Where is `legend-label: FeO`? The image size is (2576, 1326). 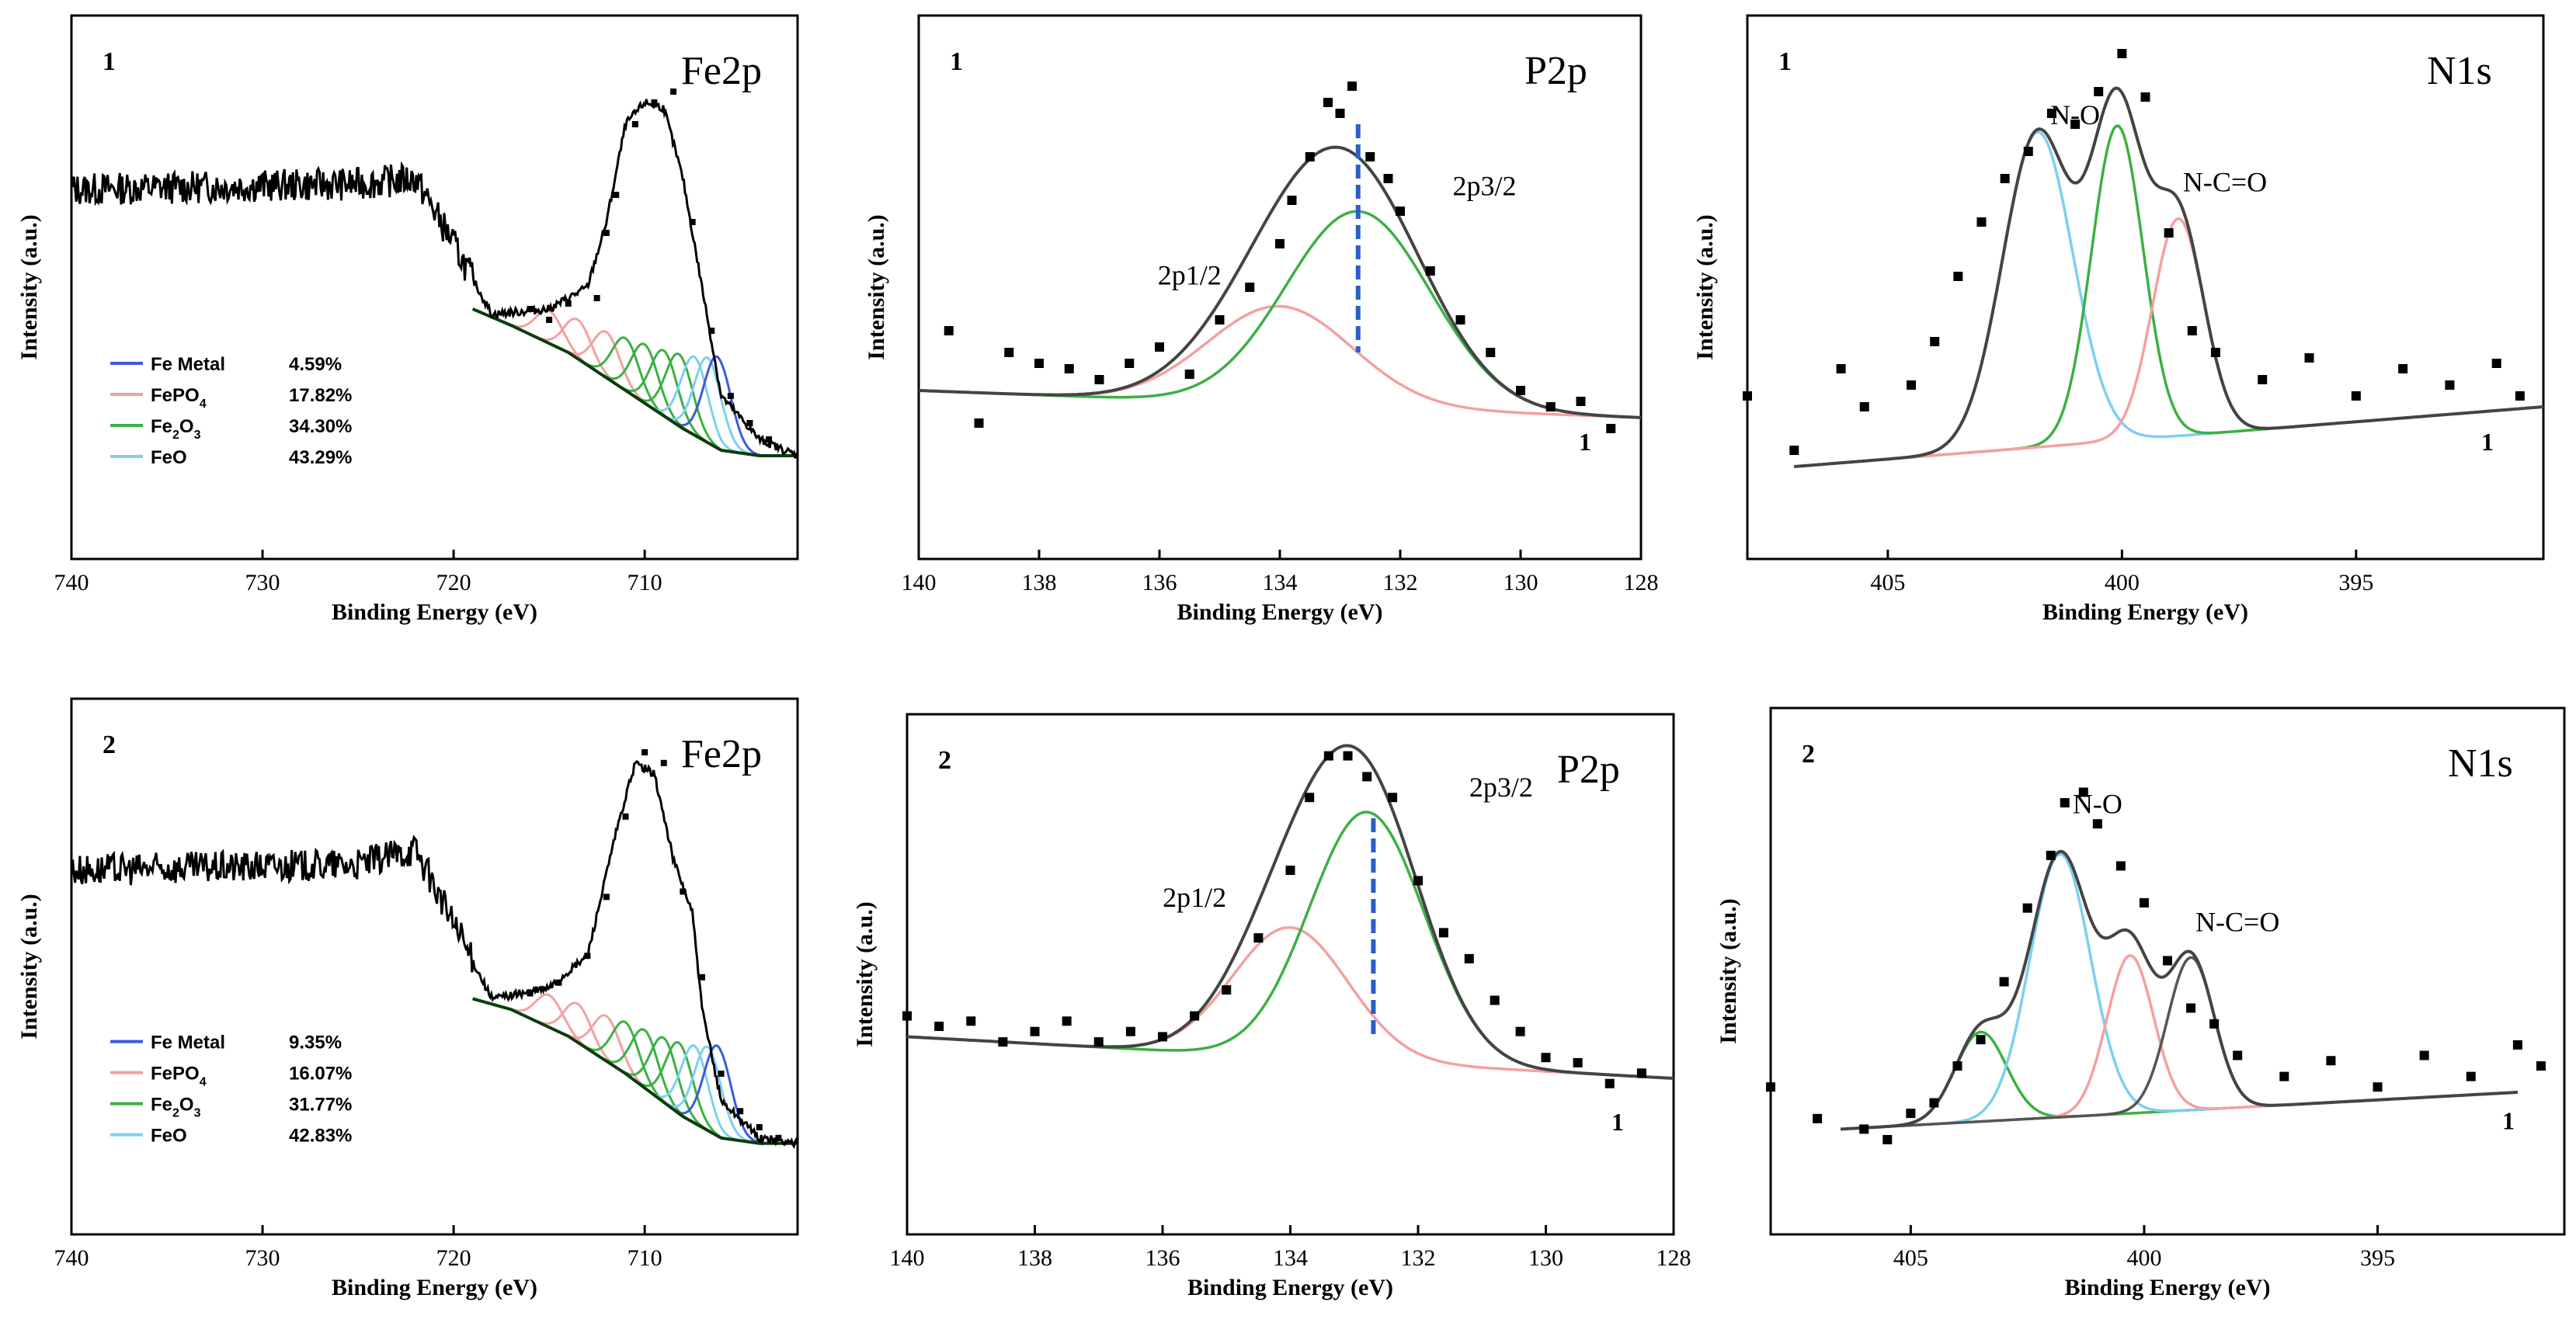
legend-label: FeO is located at coordinates (169, 457).